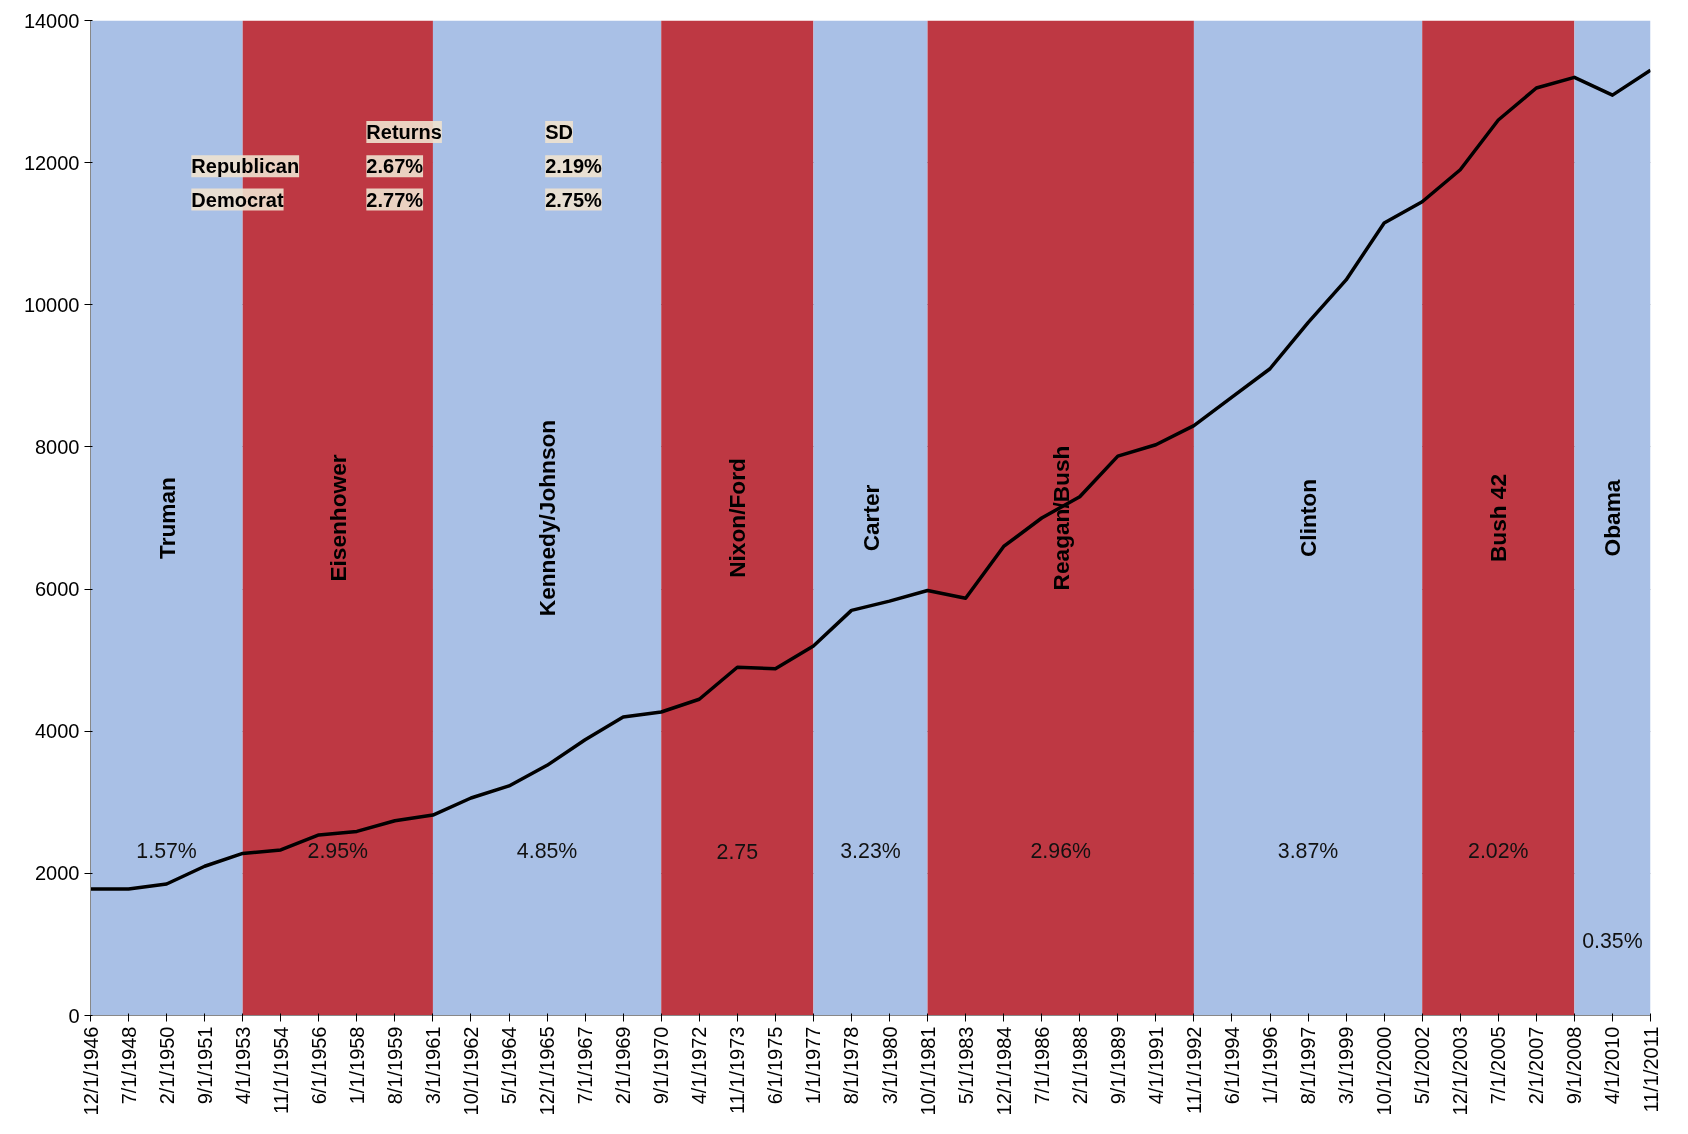 This screenshot has width=1688, height=1134. I want to click on x-tick-label: 12/1/1984, so click(1003, 1071).